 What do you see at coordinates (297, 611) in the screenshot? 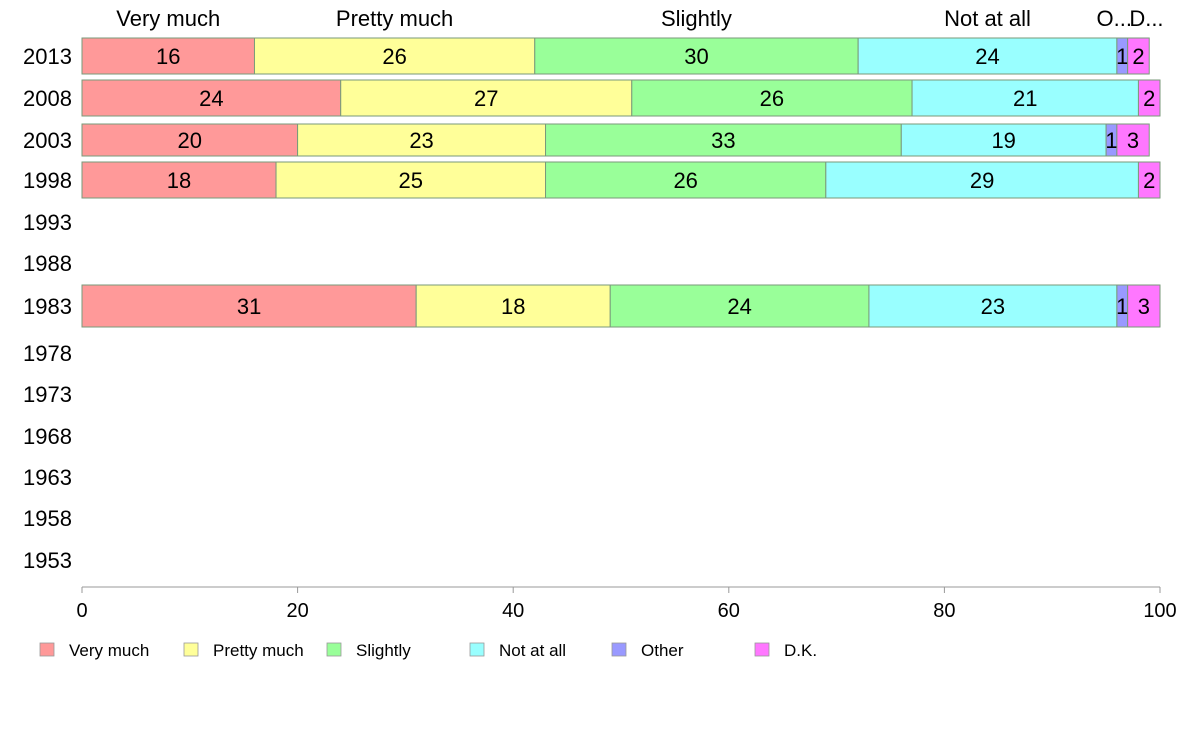
I see `x-tick-label: 20` at bounding box center [297, 611].